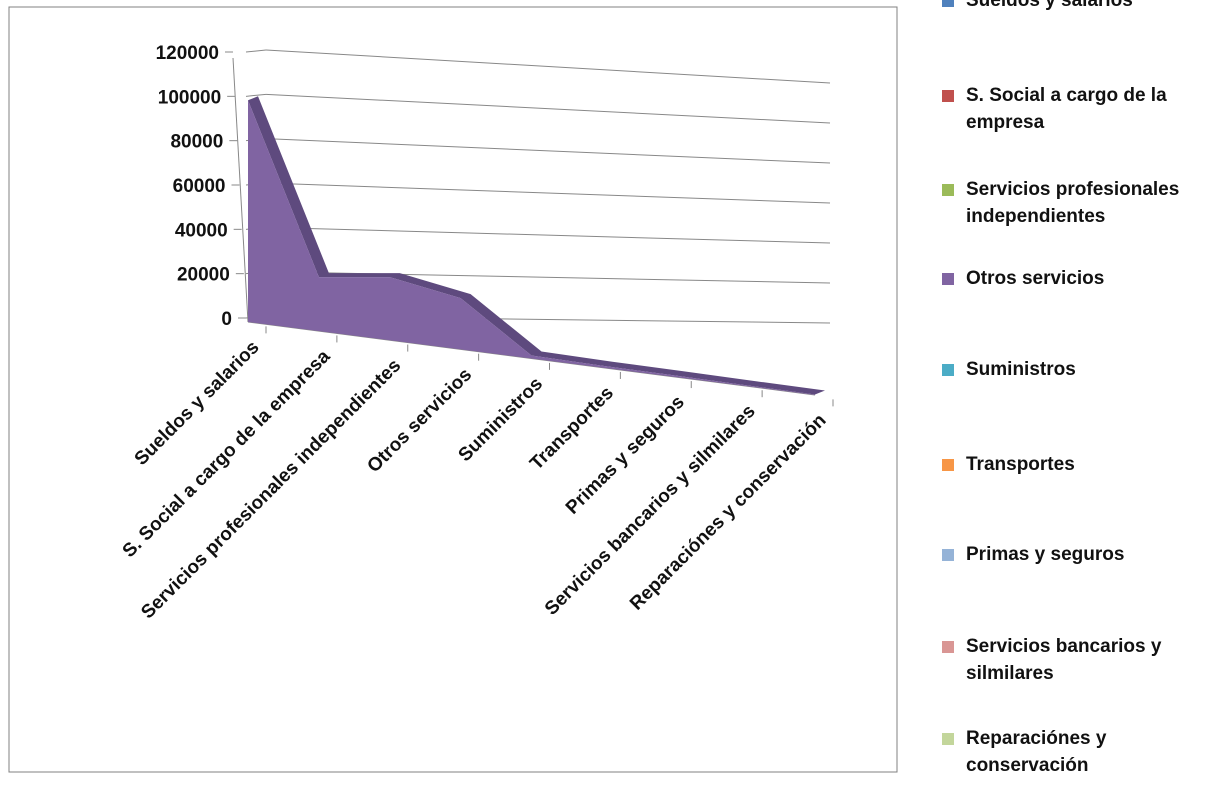 Image resolution: width=1227 pixels, height=785 pixels. What do you see at coordinates (201, 230) in the screenshot?
I see `y-tick-label: 40000` at bounding box center [201, 230].